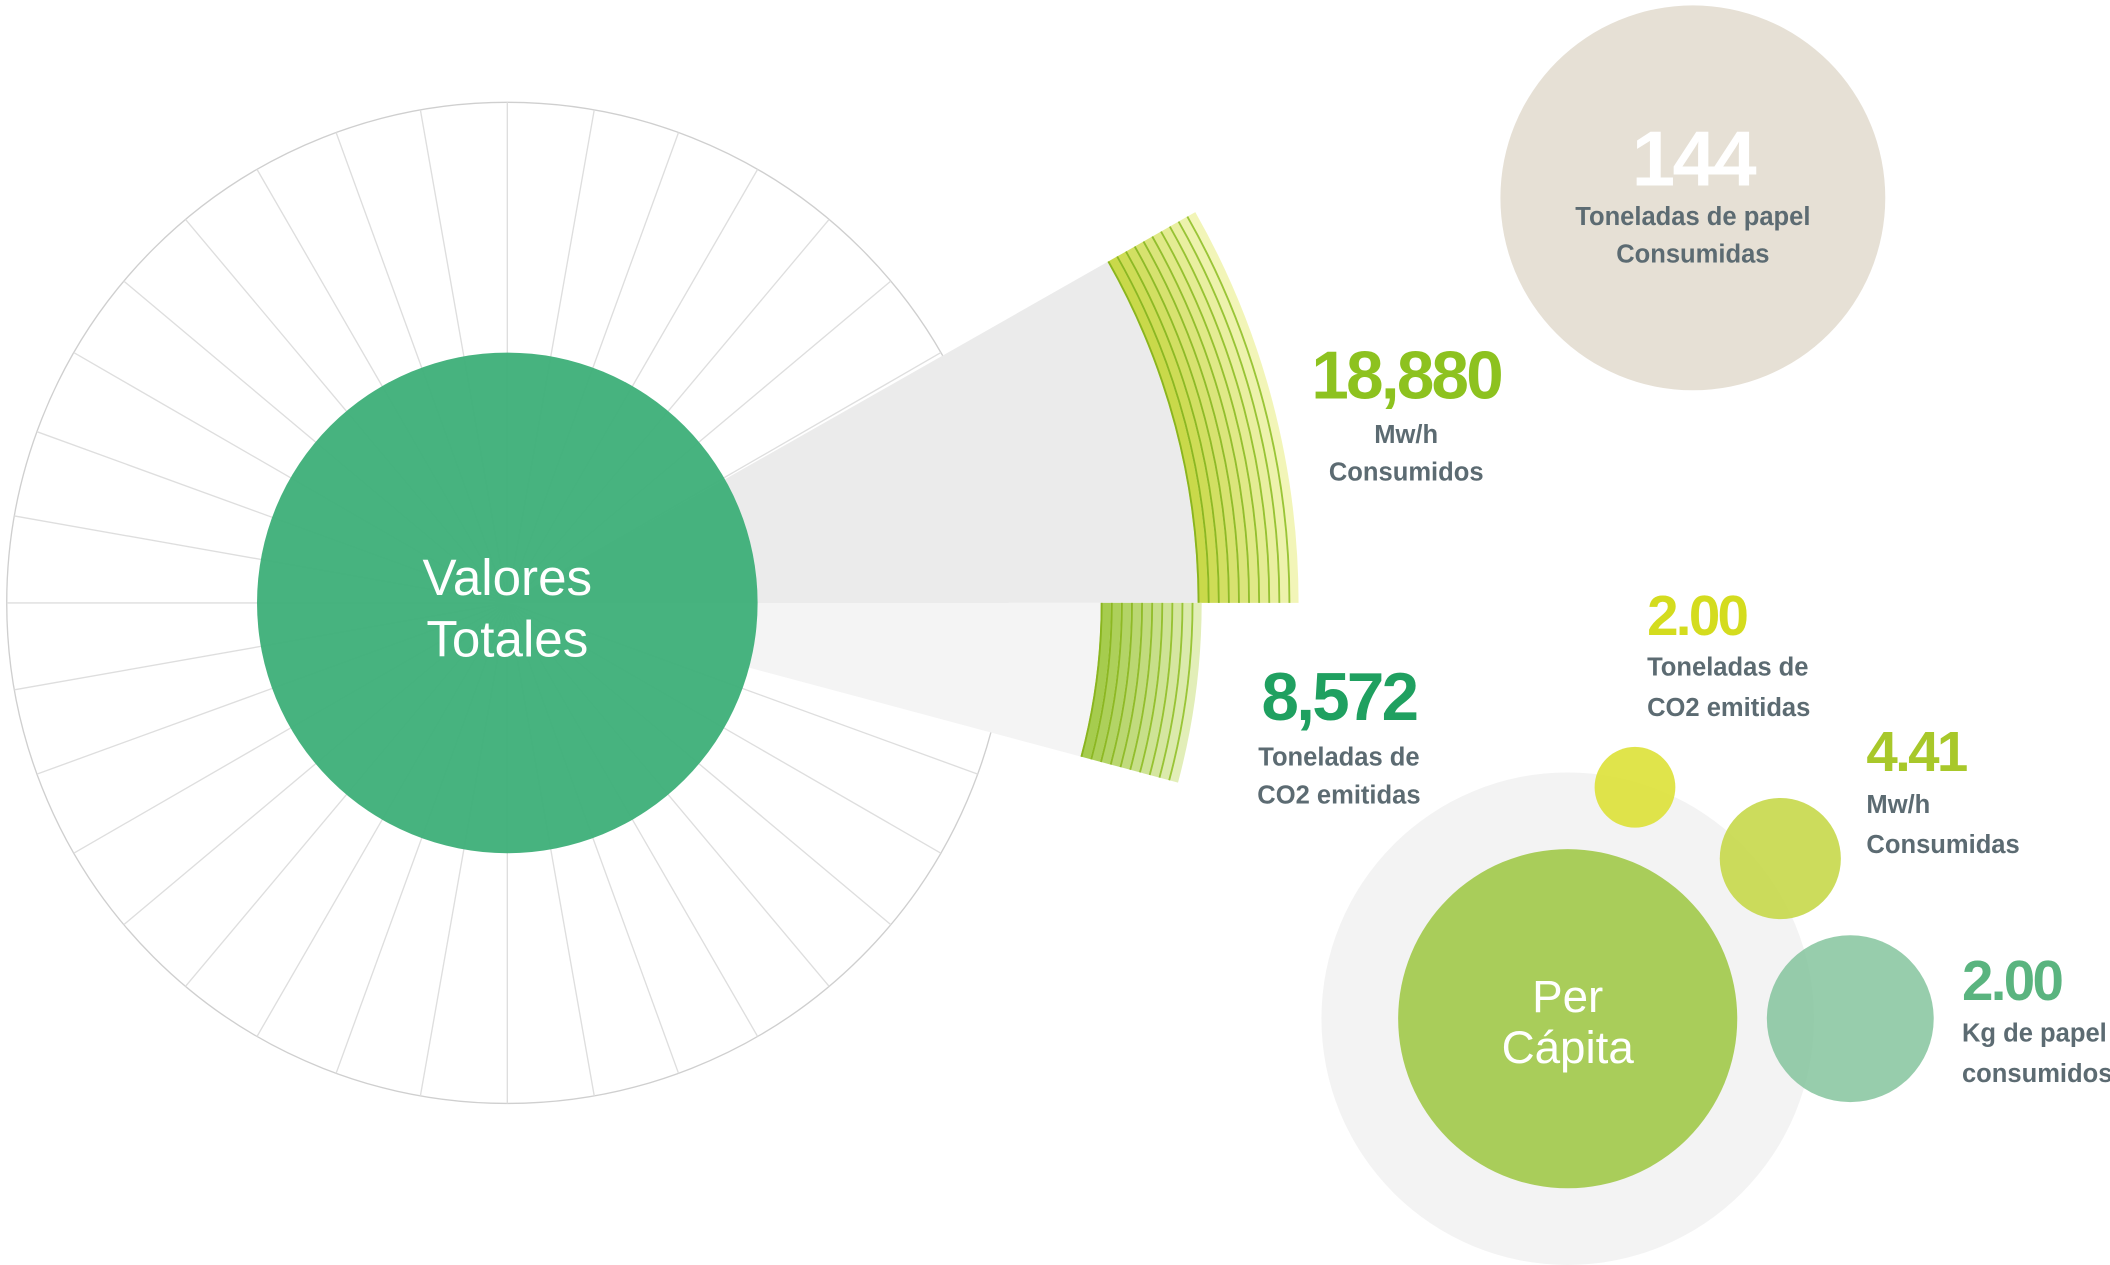 The width and height of the screenshot is (2110, 1265). What do you see at coordinates (2012, 980) in the screenshot?
I see `pc-paper-value: 2.00` at bounding box center [2012, 980].